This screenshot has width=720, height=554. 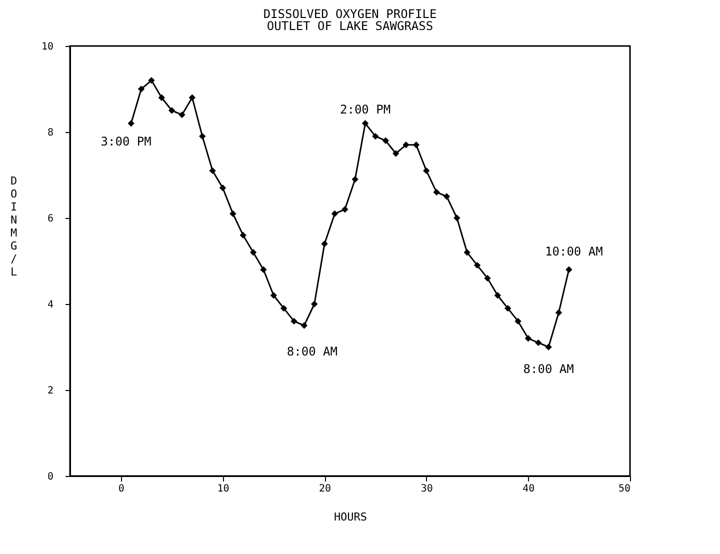 What do you see at coordinates (121, 489) in the screenshot?
I see `x-tick-label: 0` at bounding box center [121, 489].